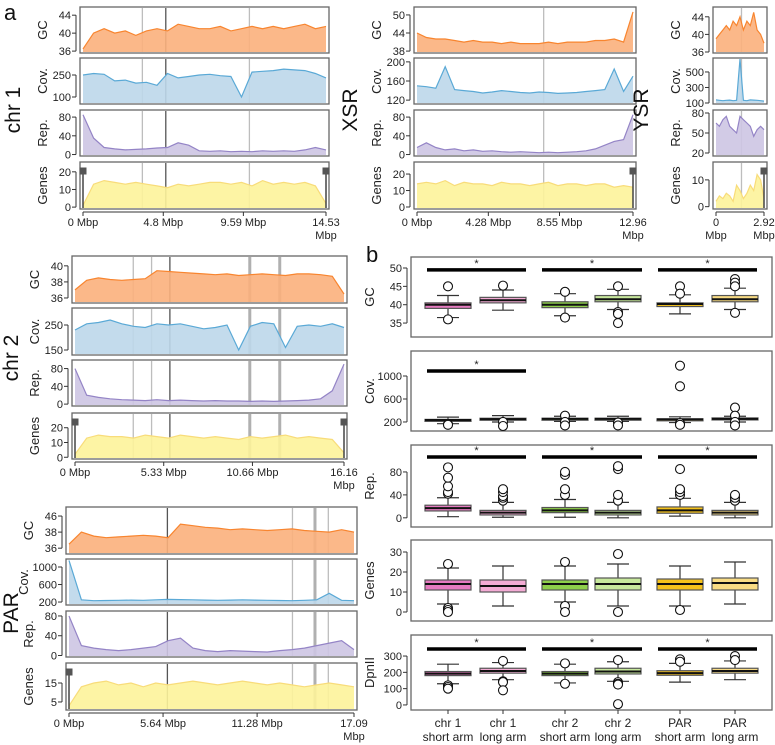 This screenshot has width=775, height=745. Describe the element at coordinates (51, 517) in the screenshot. I see `y-tick-label: 46` at that location.